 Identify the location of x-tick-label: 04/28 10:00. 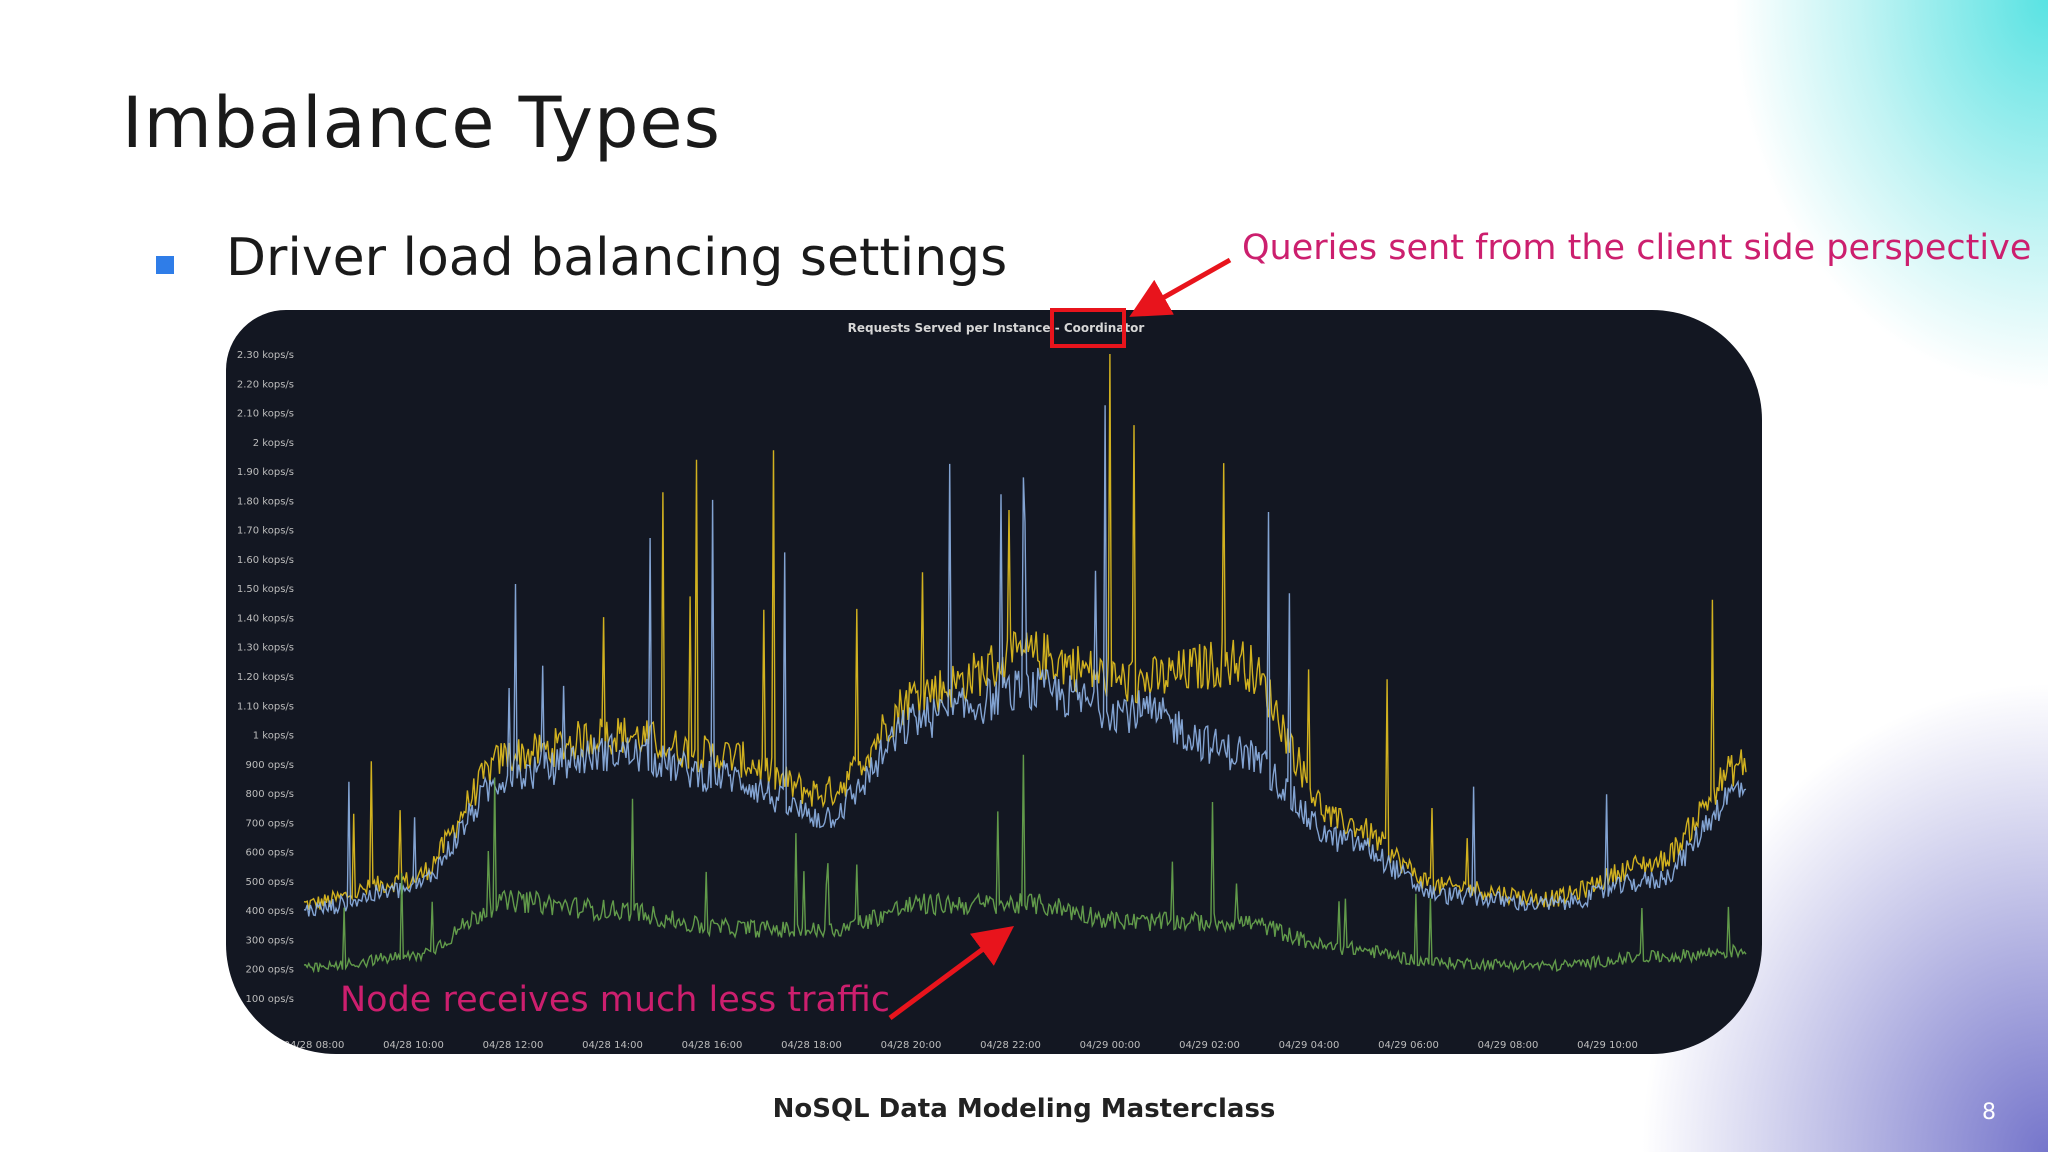
(413, 1045).